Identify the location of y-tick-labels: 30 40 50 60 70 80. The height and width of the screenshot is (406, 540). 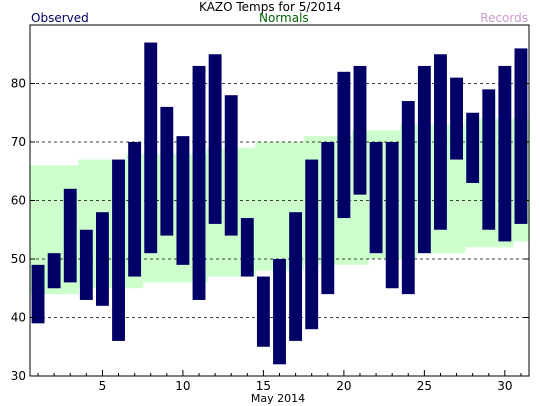
(18, 230).